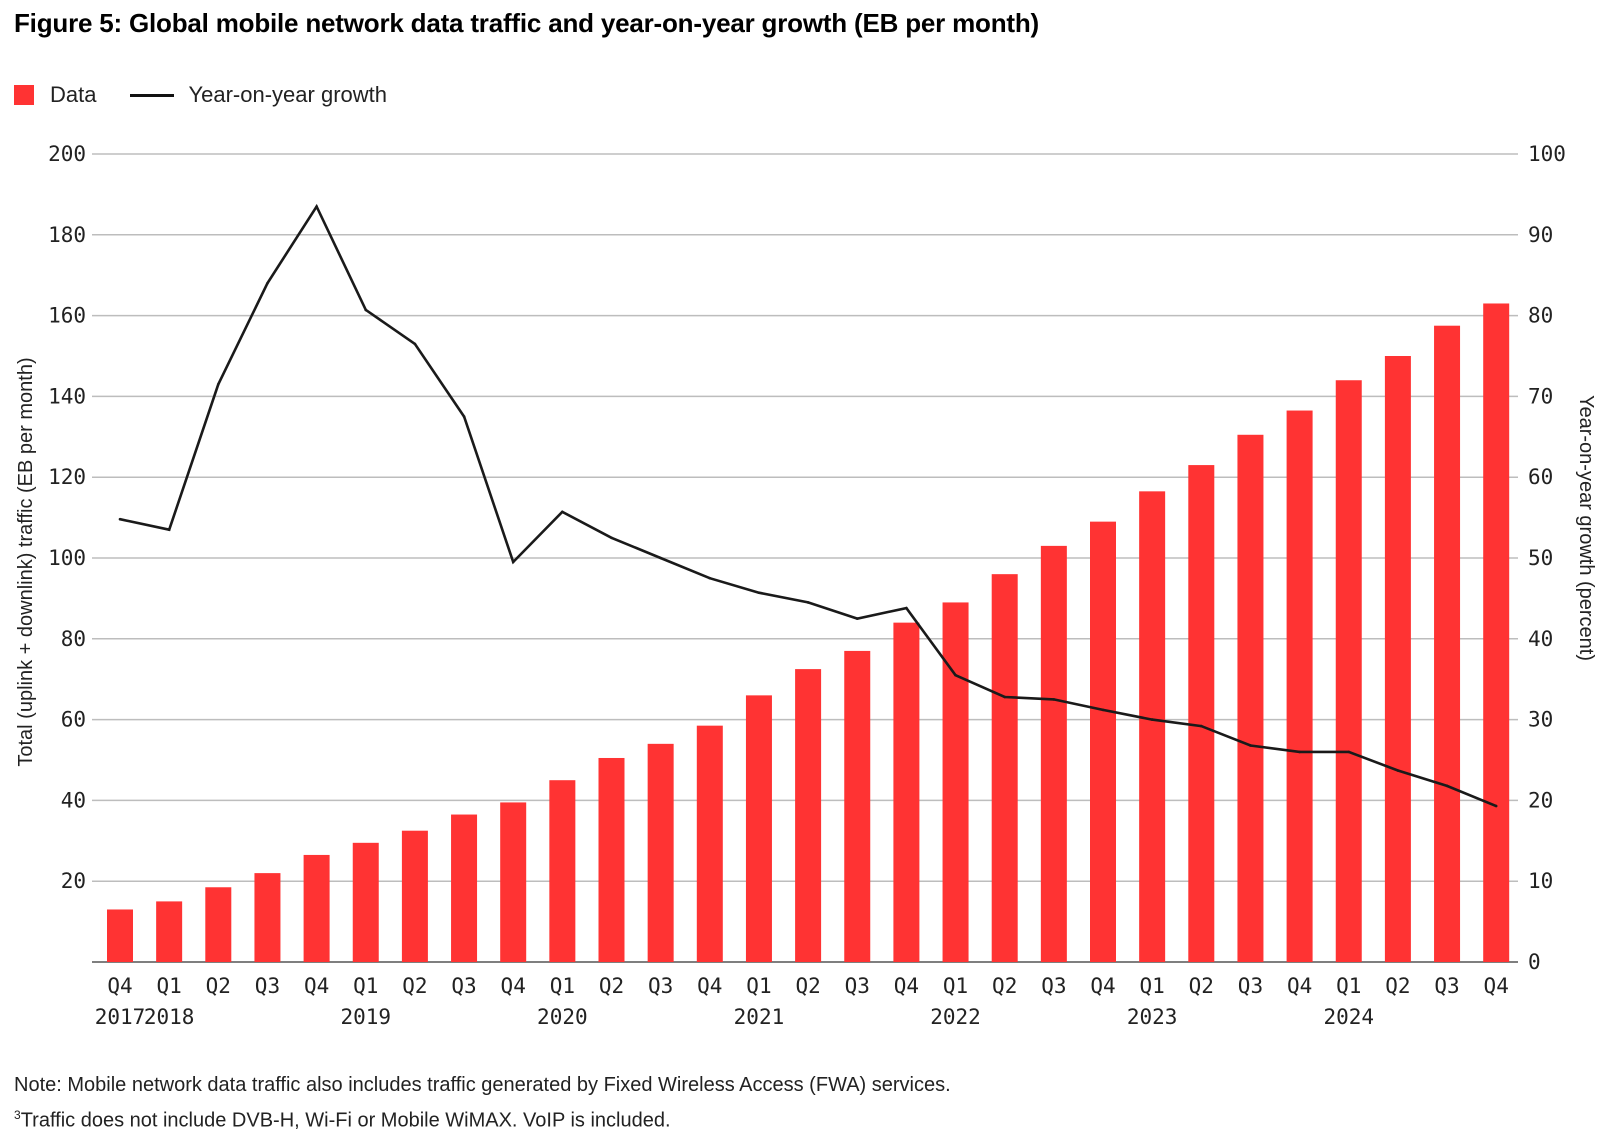  I want to click on y2-tick-label: 60, so click(1540, 477).